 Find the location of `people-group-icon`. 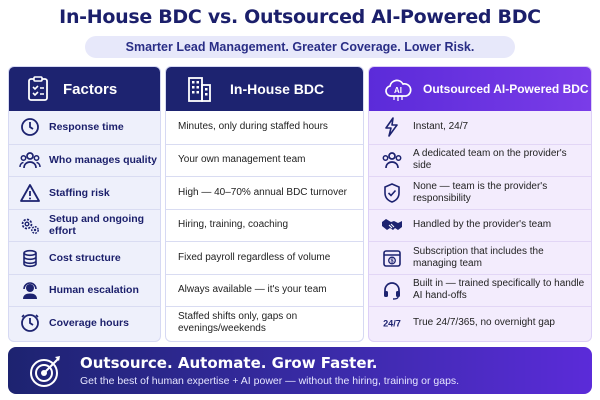

people-group-icon is located at coordinates (30, 160).